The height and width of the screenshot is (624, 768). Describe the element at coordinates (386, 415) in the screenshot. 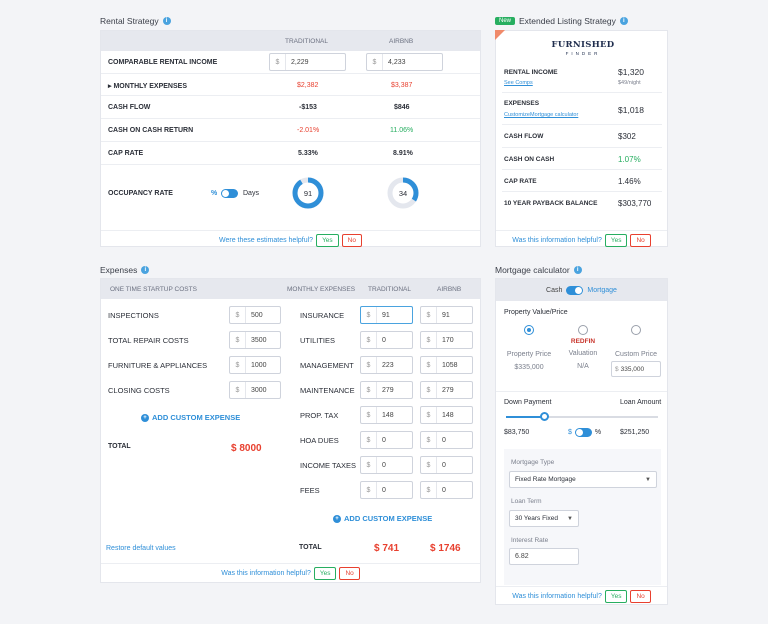

I see `traditional-input: $148` at that location.